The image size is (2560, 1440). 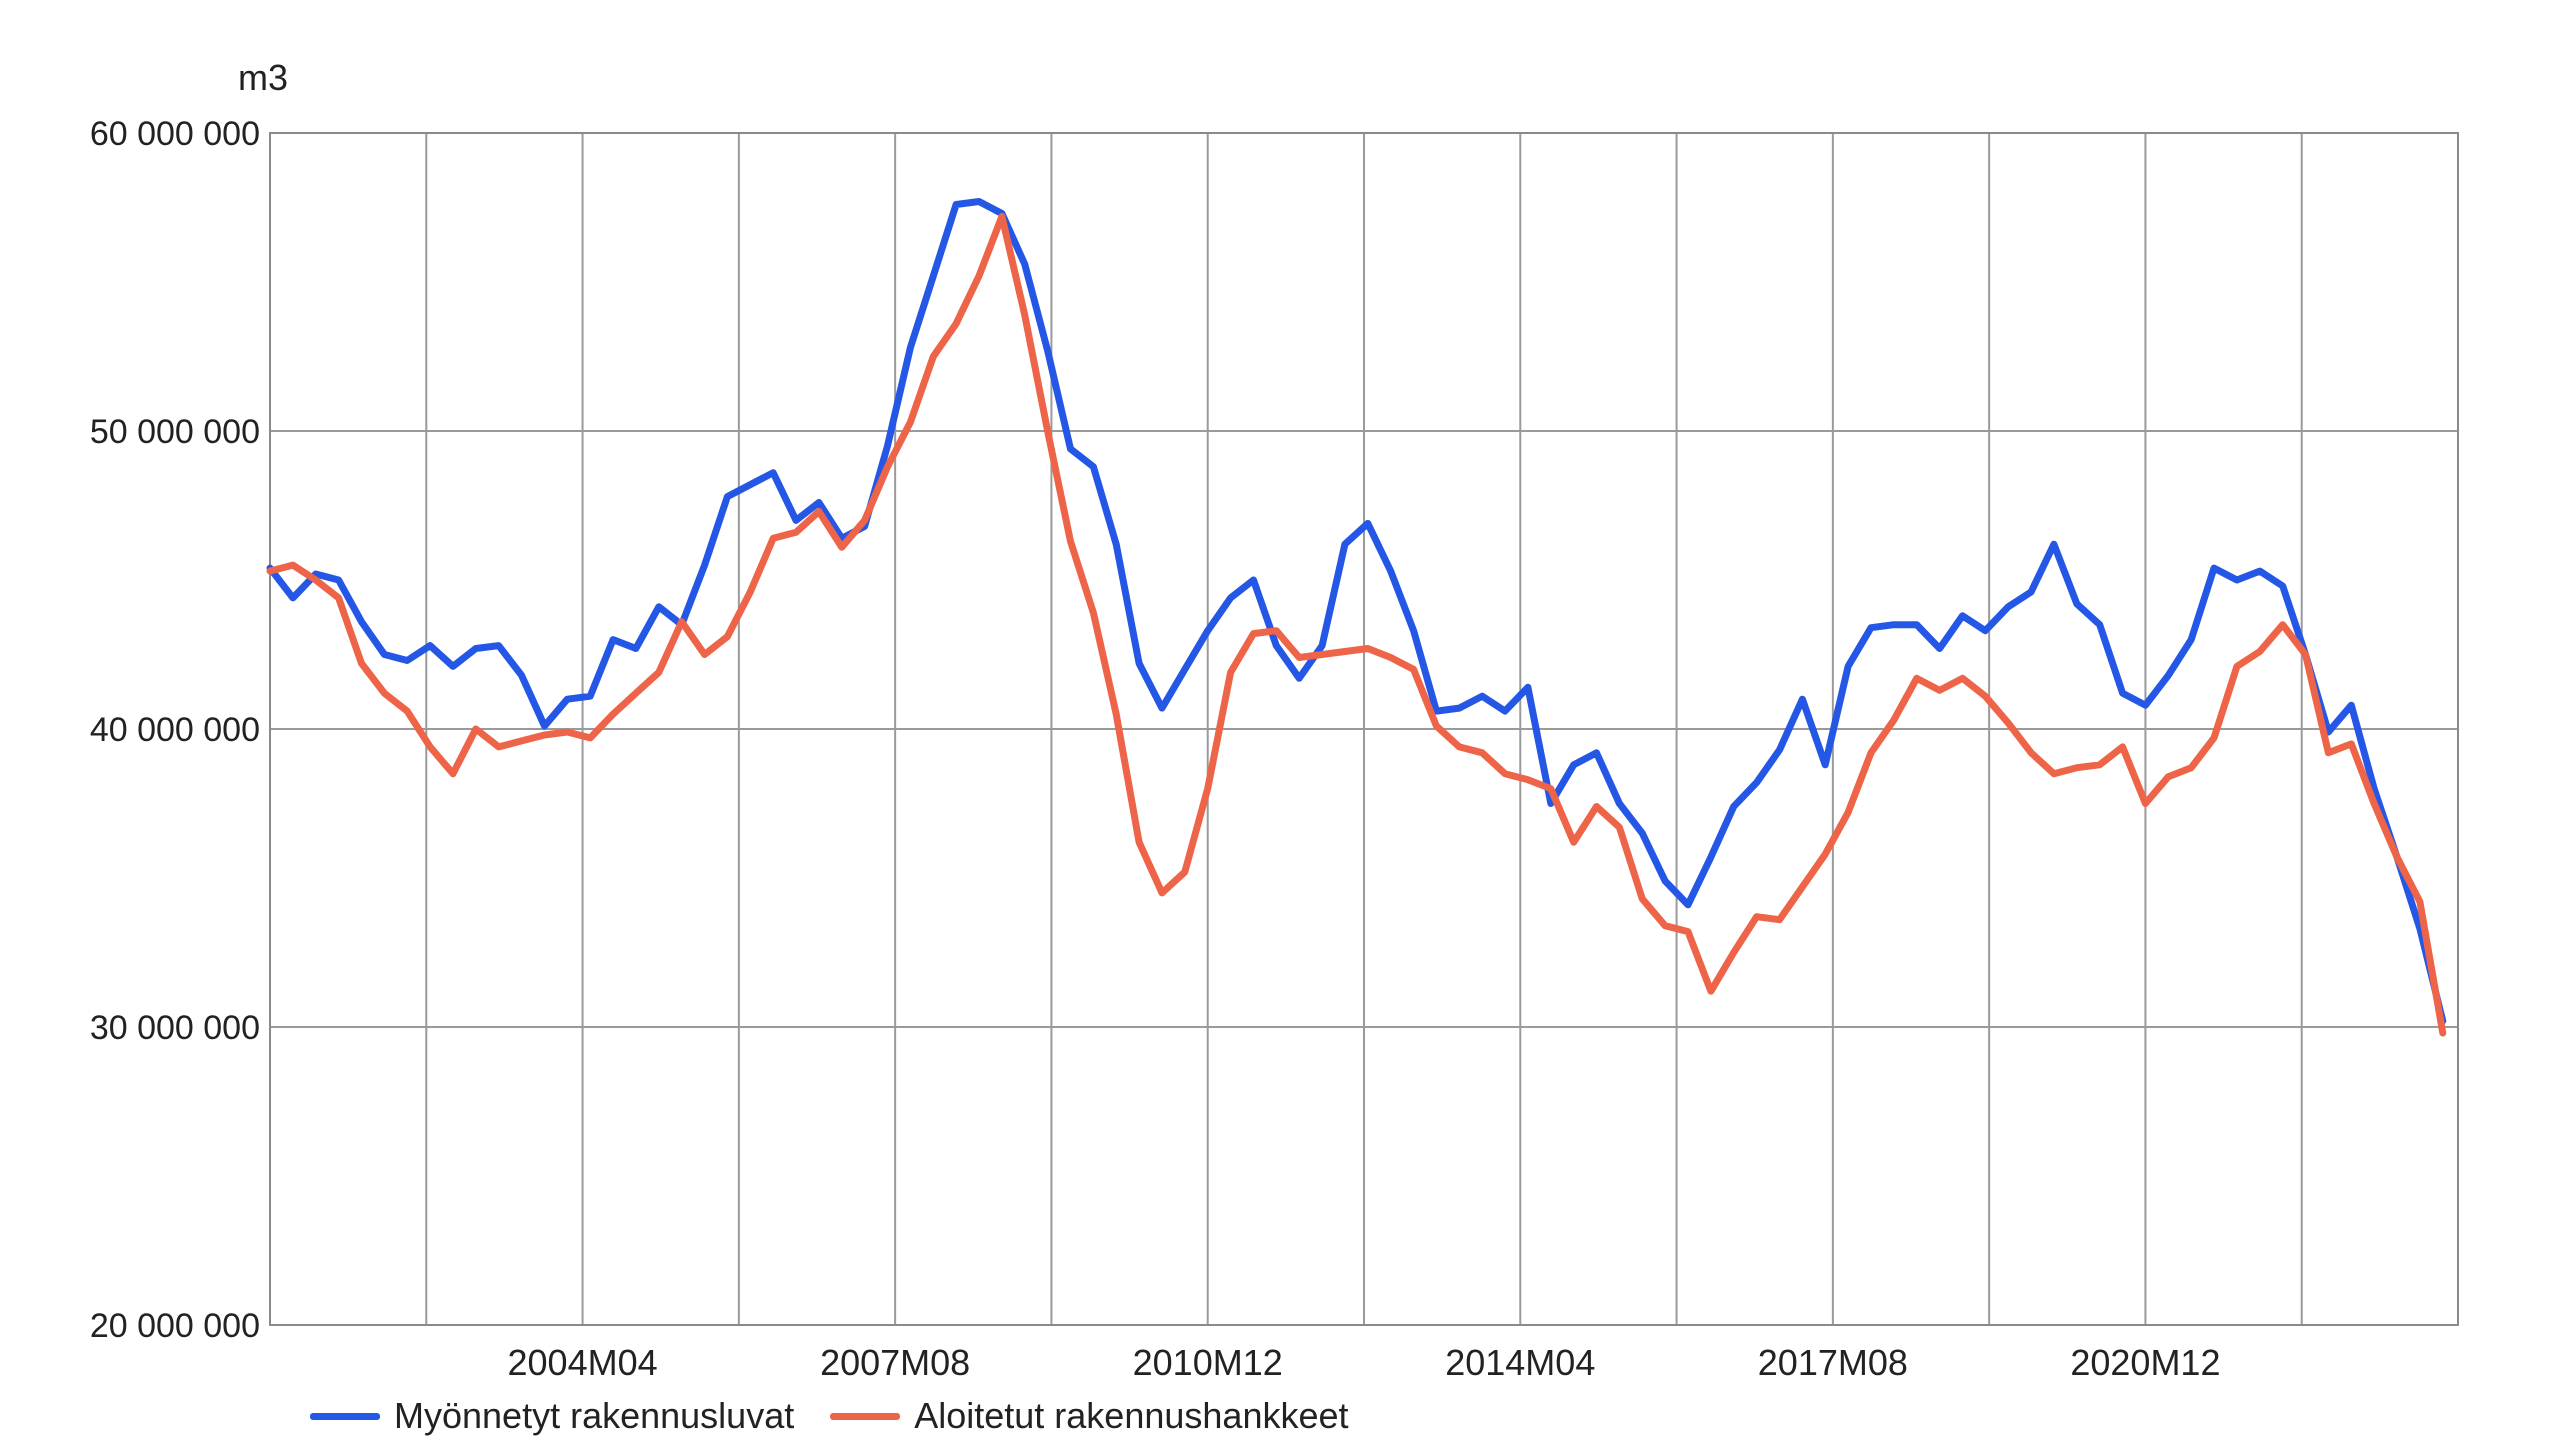 What do you see at coordinates (583, 1362) in the screenshot?
I see `x-tick-label: 2004M04` at bounding box center [583, 1362].